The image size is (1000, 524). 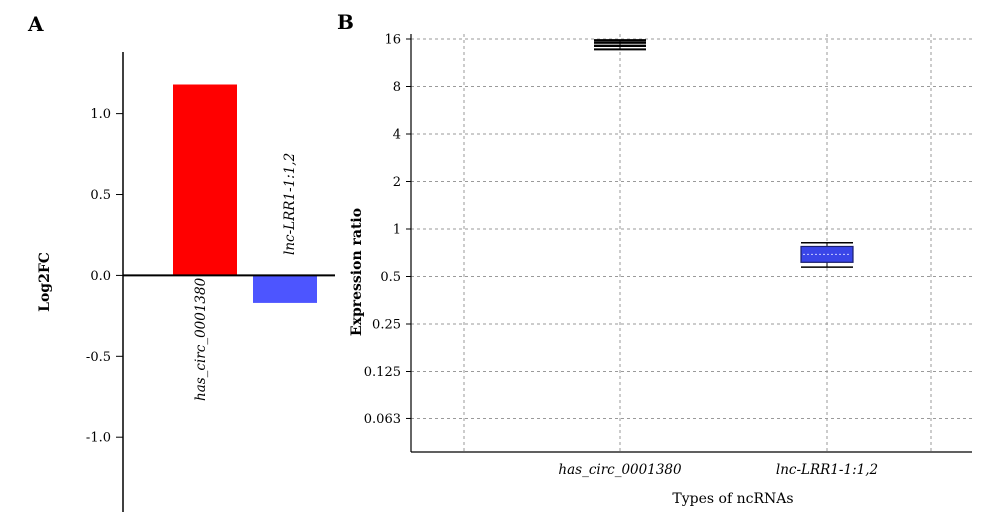 What do you see at coordinates (357, 272) in the screenshot?
I see `panel-b-y-axis-title: Expression ratio` at bounding box center [357, 272].